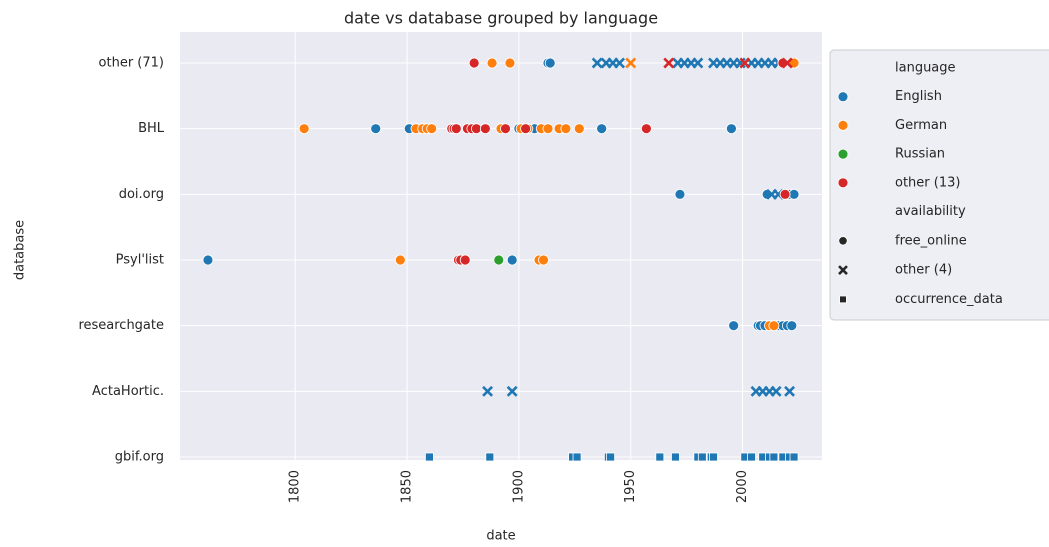  I want to click on x-tick-label: 2000, so click(742, 486).